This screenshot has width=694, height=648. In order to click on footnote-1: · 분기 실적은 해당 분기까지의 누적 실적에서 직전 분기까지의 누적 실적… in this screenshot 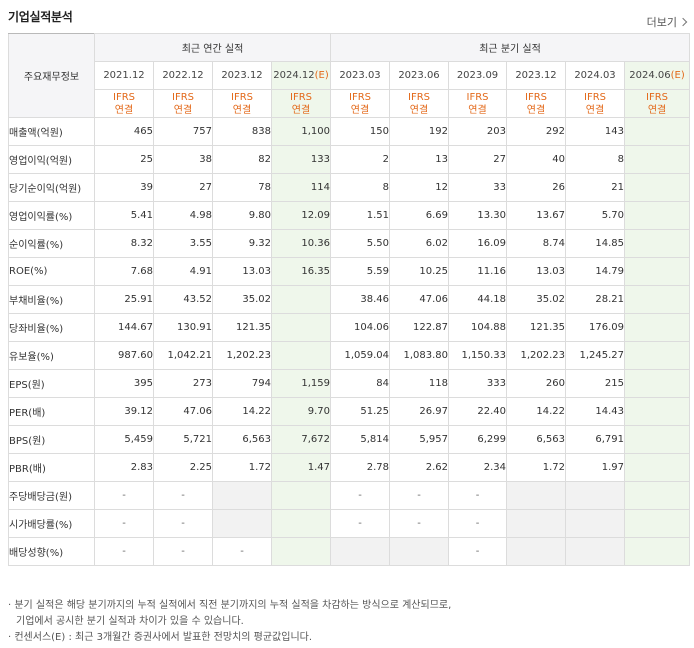, I will do `click(230, 605)`.